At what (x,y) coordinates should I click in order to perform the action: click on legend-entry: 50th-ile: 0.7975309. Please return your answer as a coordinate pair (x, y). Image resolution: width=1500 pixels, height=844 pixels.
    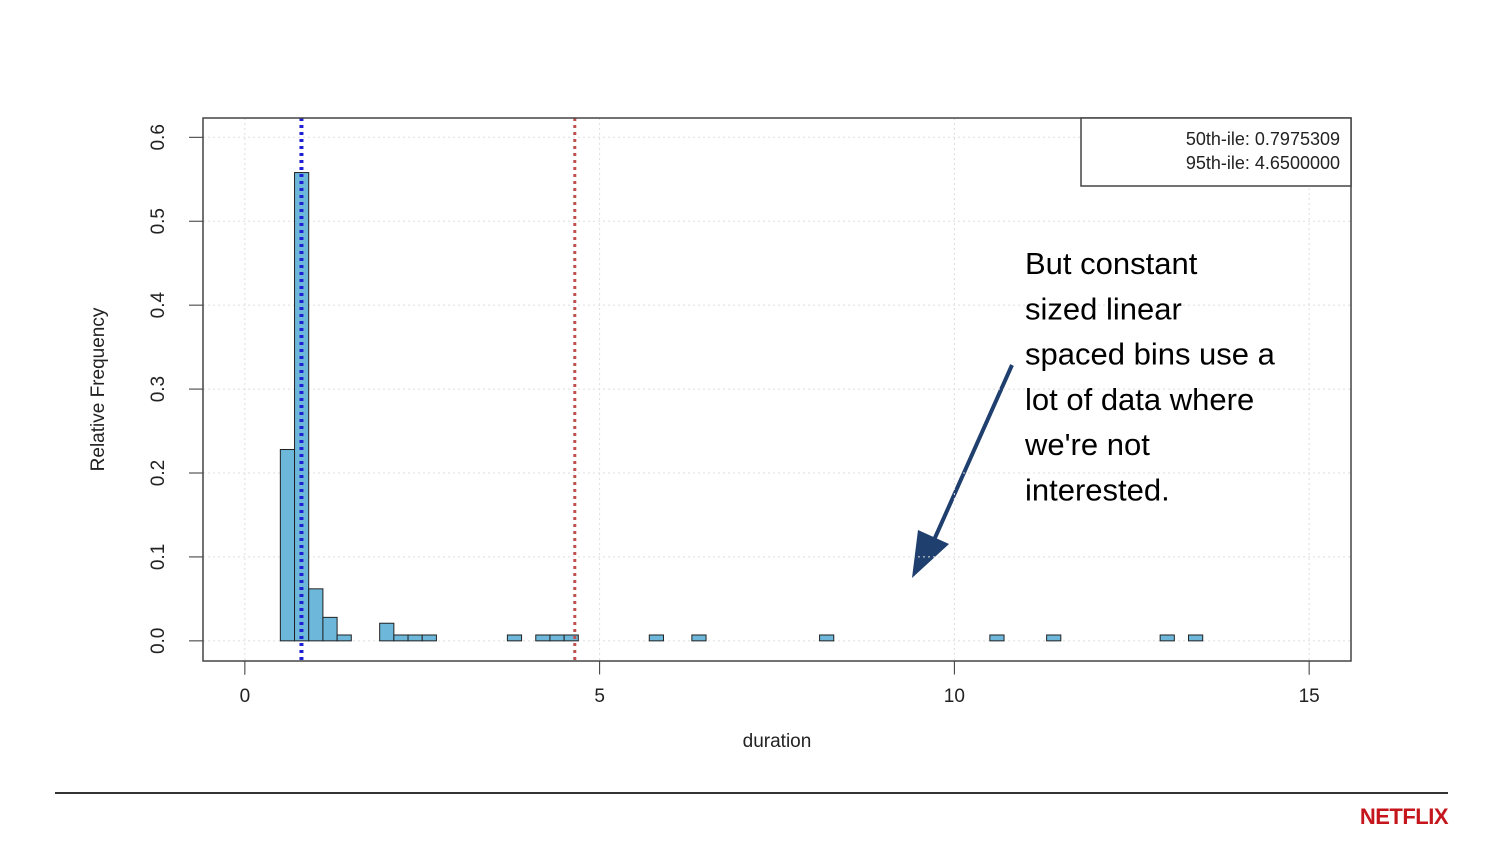
    Looking at the image, I should click on (1263, 139).